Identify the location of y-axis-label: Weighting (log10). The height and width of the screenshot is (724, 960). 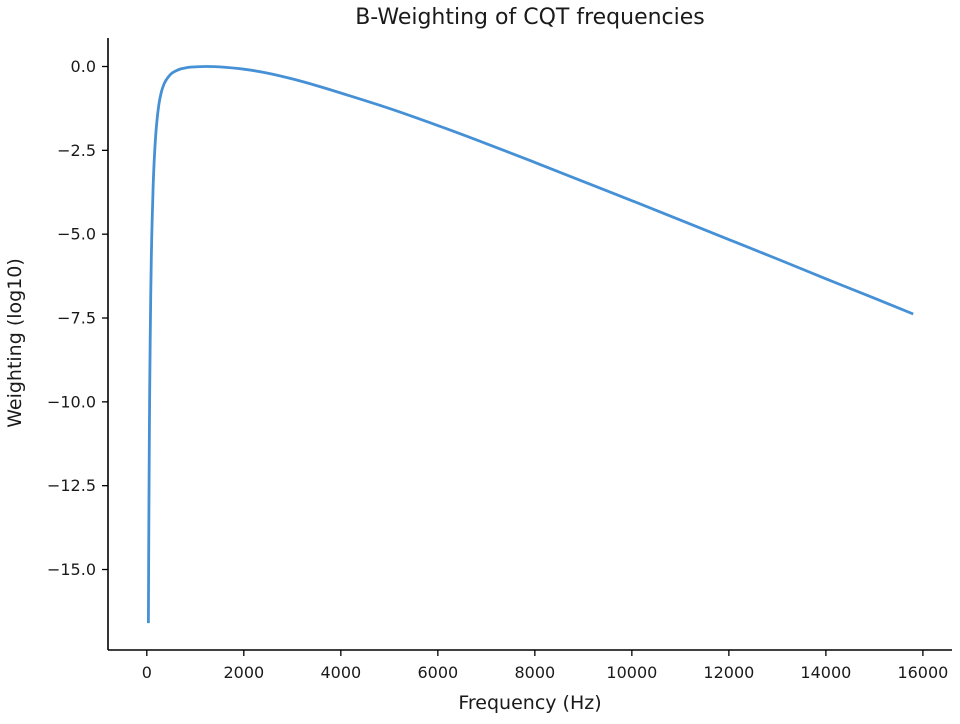
(15, 343).